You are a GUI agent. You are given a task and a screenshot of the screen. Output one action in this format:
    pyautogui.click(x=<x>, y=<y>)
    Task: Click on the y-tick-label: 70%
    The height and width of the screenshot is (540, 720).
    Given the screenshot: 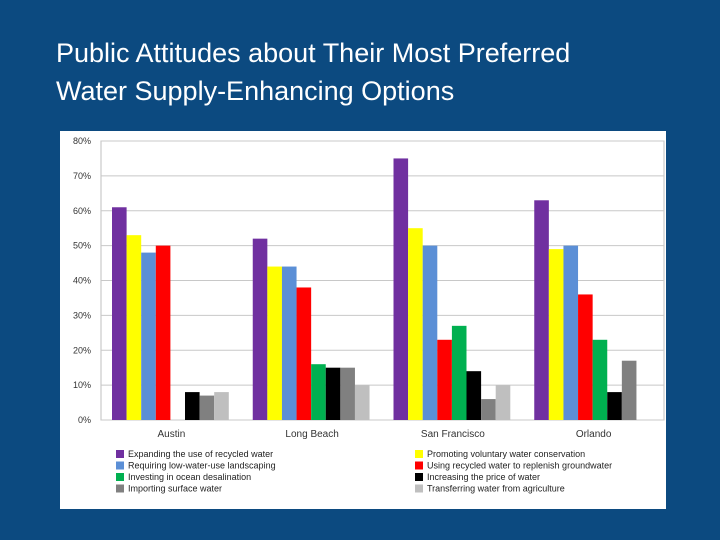 What is the action you would take?
    pyautogui.click(x=82, y=176)
    